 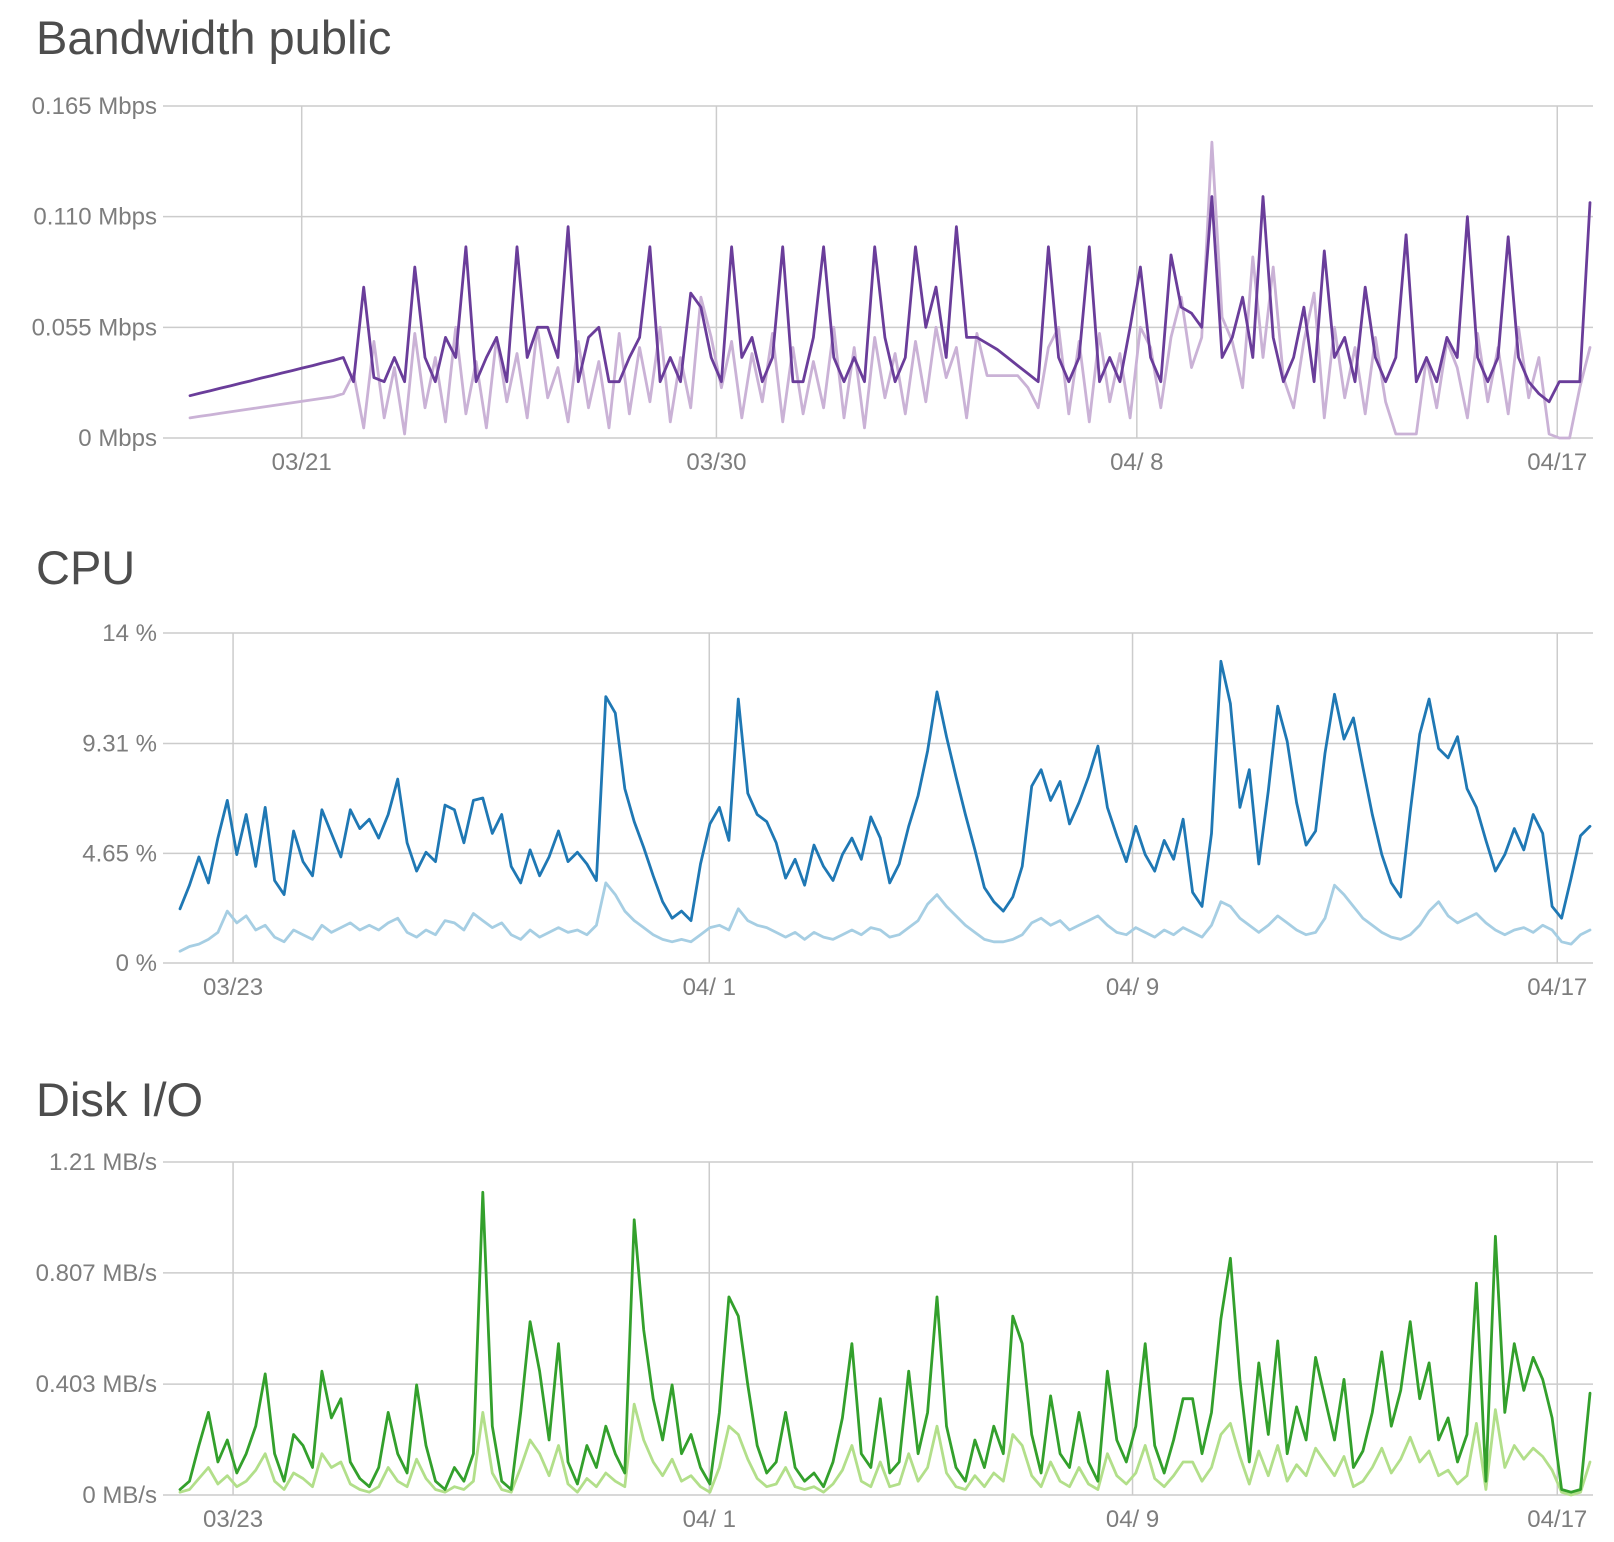 What do you see at coordinates (94, 327) in the screenshot?
I see `y-tick-label: 0.055 Mbps` at bounding box center [94, 327].